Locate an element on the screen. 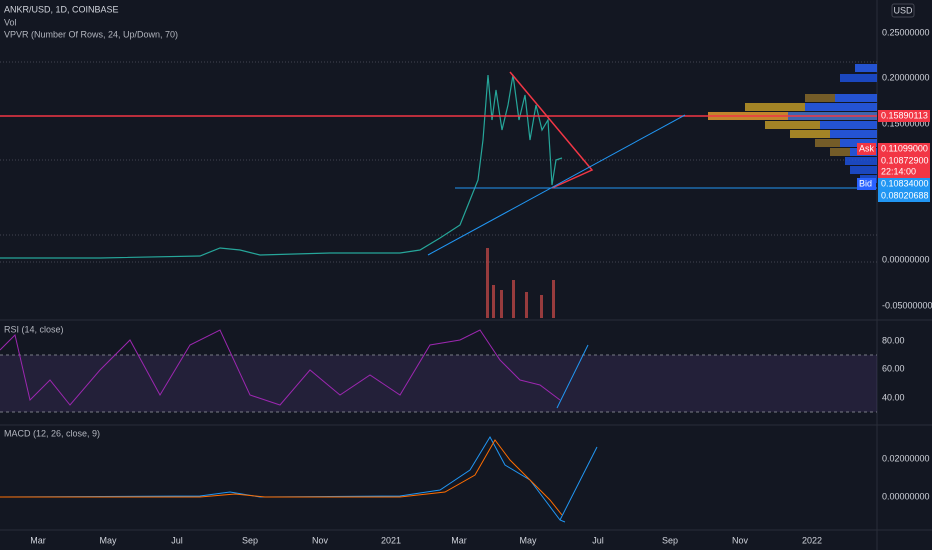 This screenshot has width=932, height=550. low-price: 0.08020688 is located at coordinates (905, 195).